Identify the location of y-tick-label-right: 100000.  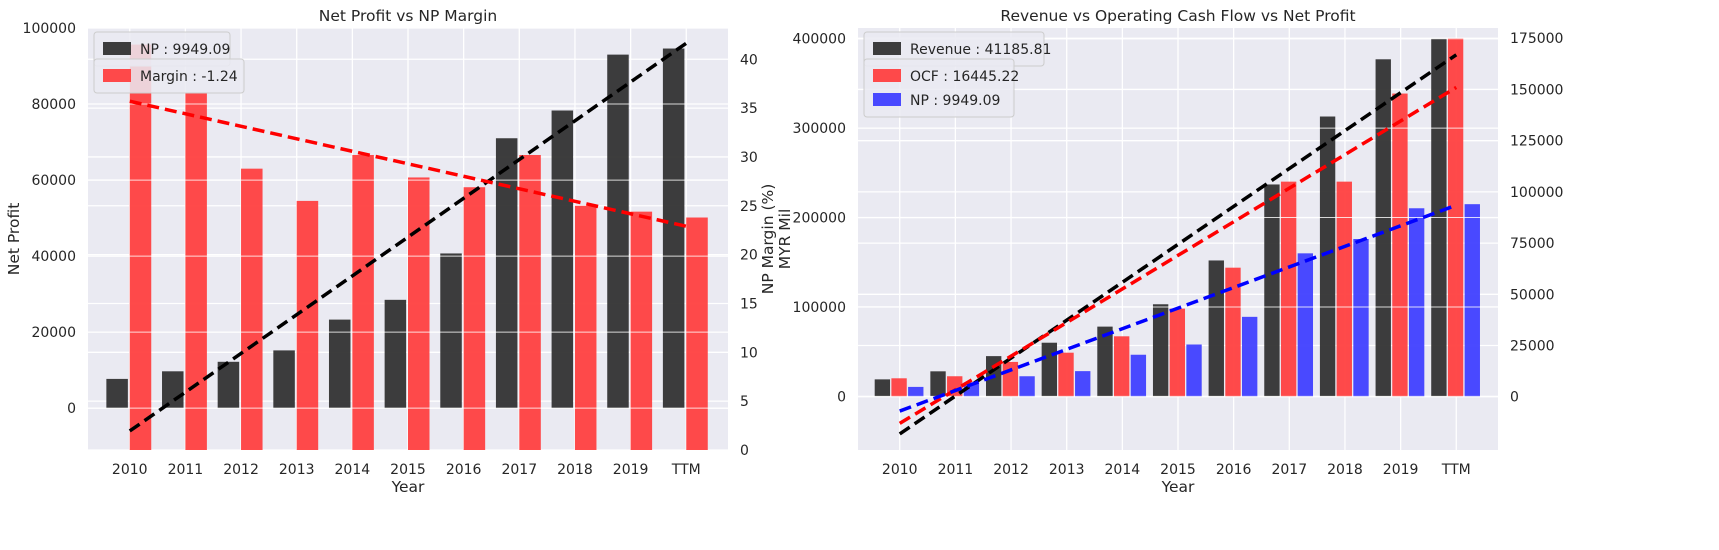
(1536, 193).